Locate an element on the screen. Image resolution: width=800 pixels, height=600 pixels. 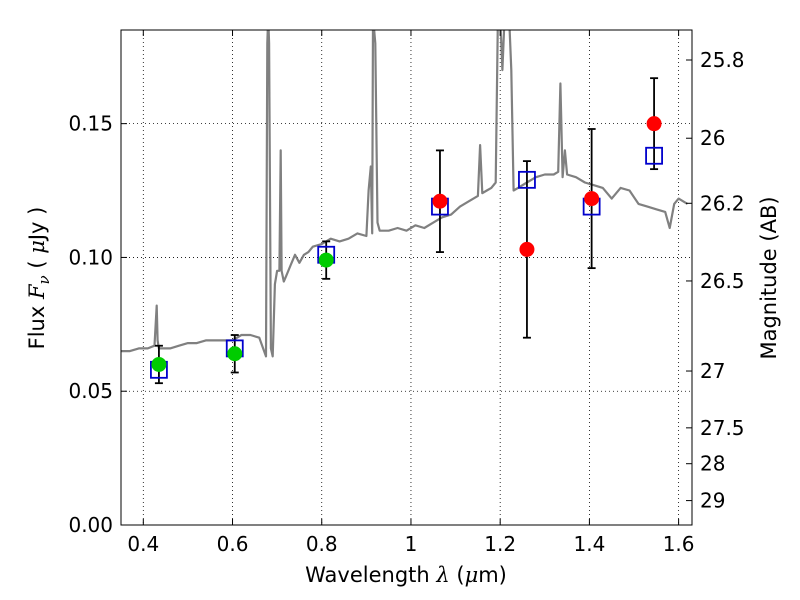
y-right-tick-label: 27 is located at coordinates (712, 371).